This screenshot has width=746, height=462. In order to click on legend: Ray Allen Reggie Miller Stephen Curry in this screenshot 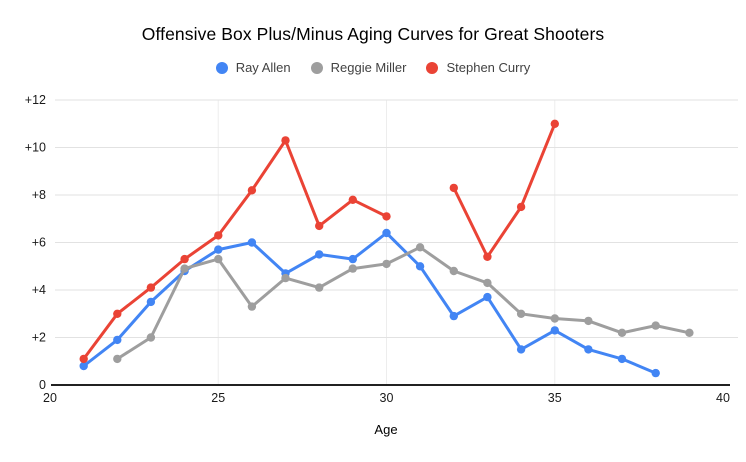, I will do `click(373, 67)`.